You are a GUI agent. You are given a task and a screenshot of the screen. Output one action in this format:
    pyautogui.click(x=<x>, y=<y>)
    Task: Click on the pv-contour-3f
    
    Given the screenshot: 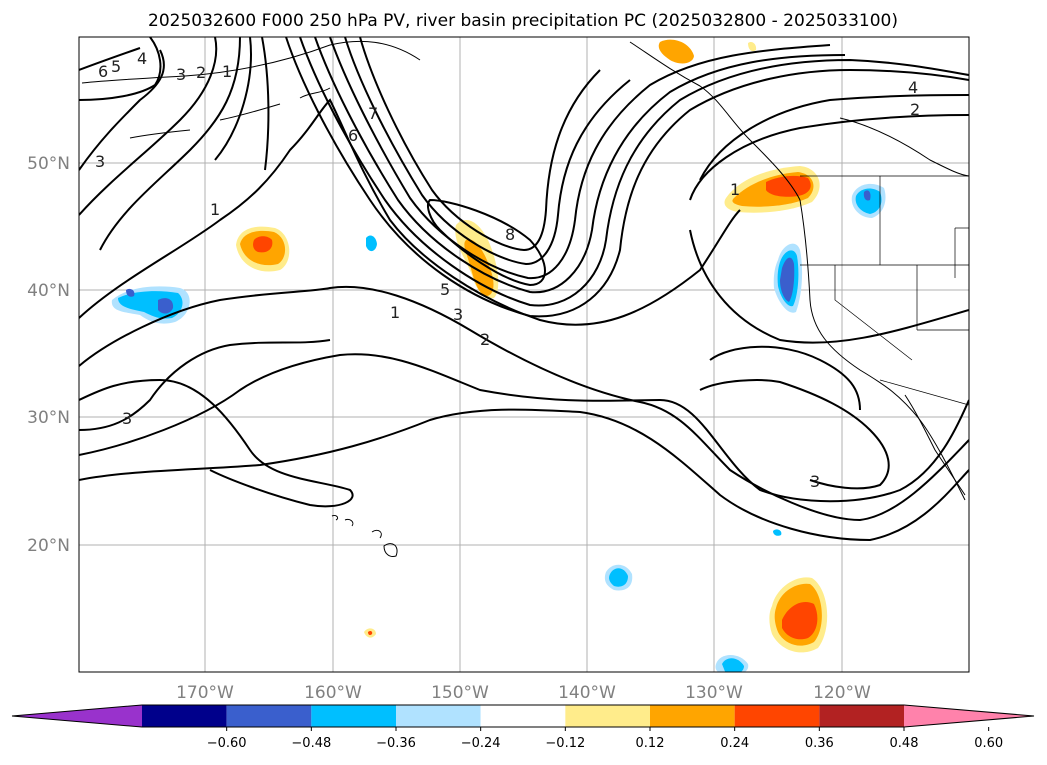 What is the action you would take?
    pyautogui.click(x=794, y=434)
    